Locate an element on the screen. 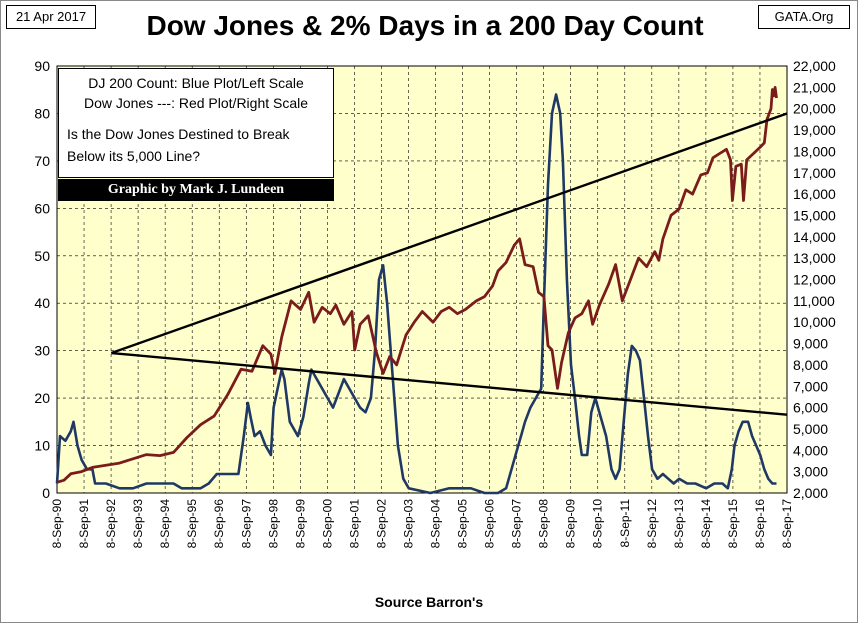 This screenshot has width=858, height=623. right-tick-label: 11,000 is located at coordinates (814, 301).